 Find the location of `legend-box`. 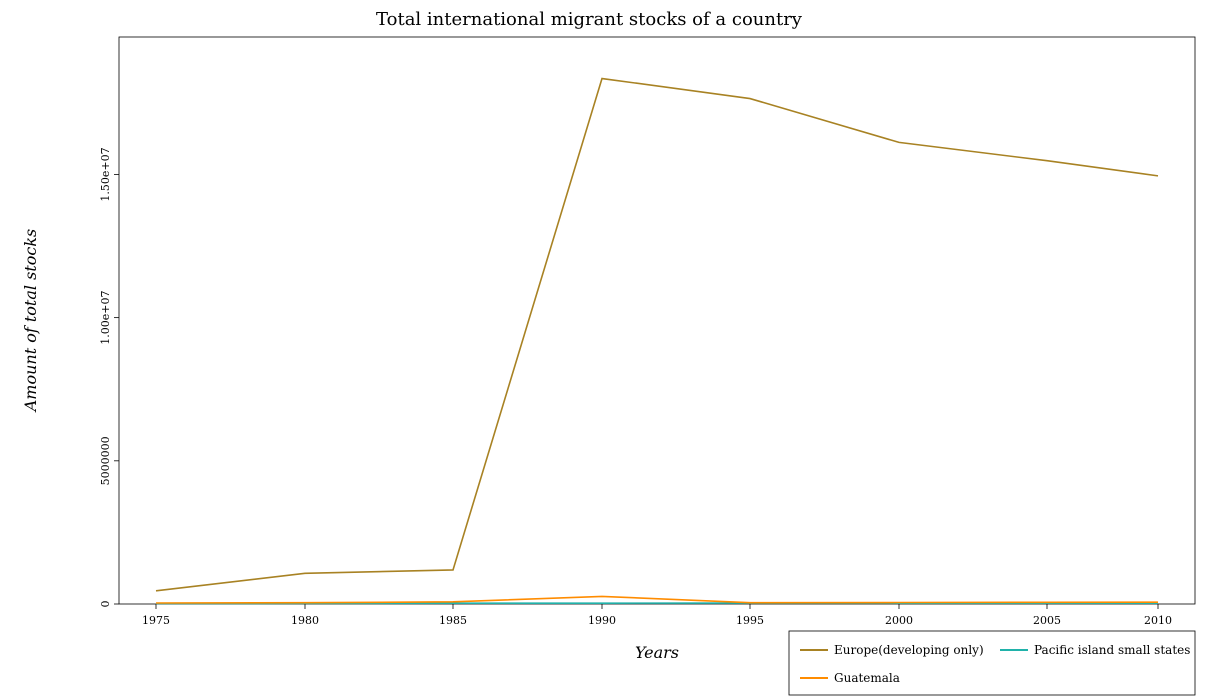

legend-box is located at coordinates (992, 663).